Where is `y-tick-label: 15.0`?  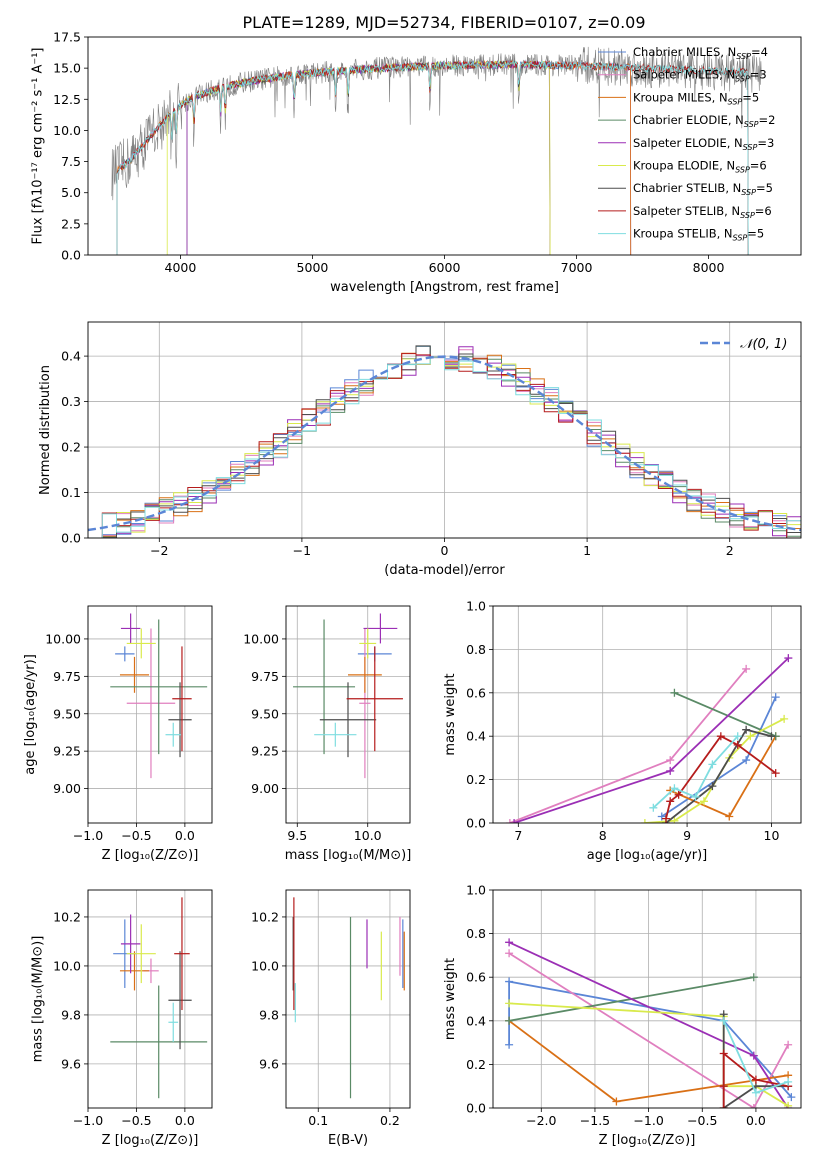 y-tick-label: 15.0 is located at coordinates (67, 68).